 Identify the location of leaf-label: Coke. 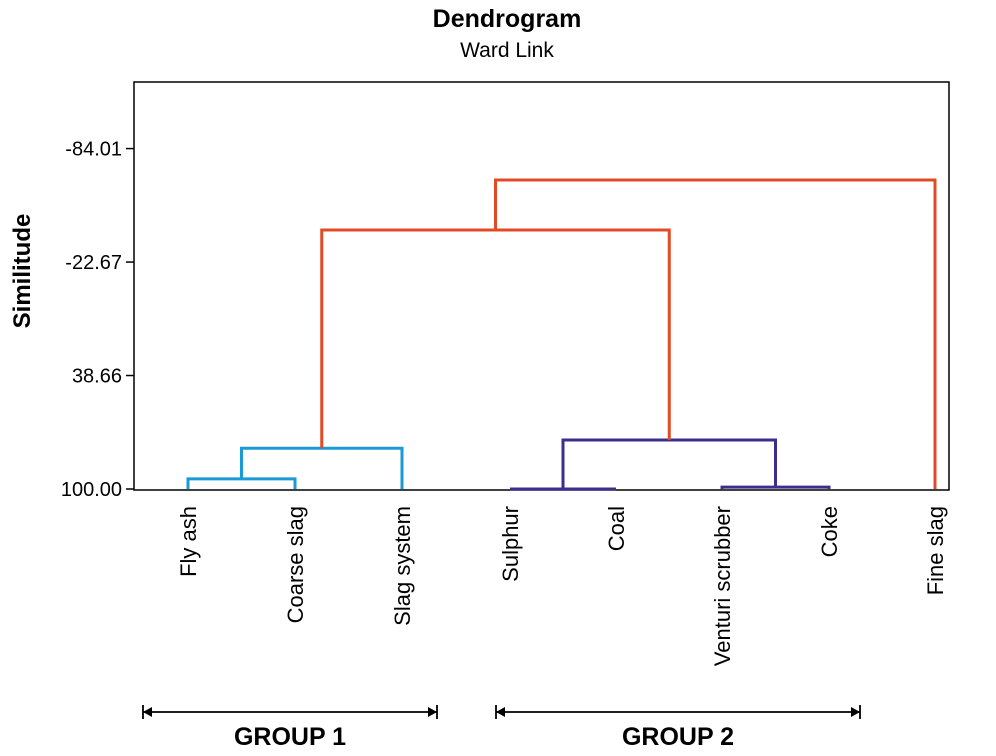
(829, 531).